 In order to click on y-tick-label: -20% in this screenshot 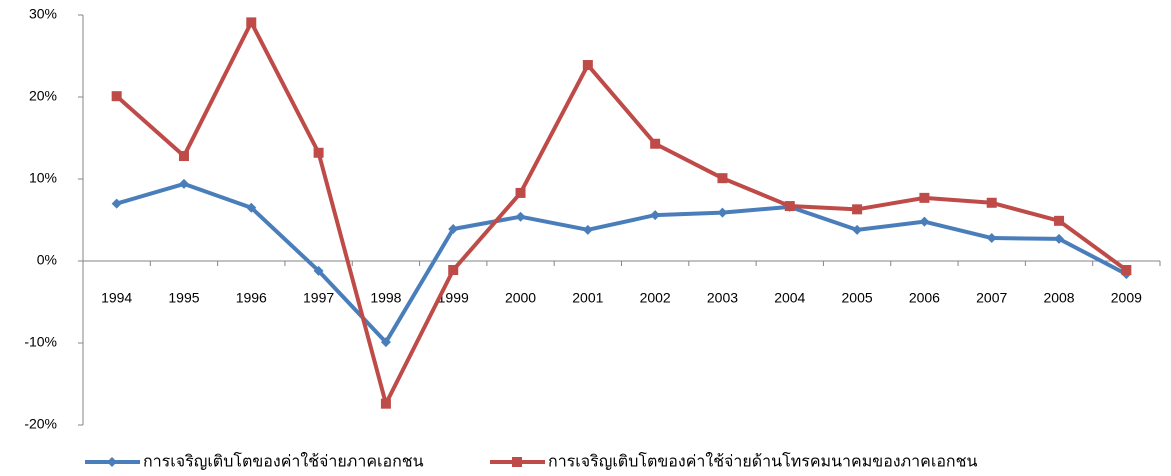, I will do `click(40, 424)`.